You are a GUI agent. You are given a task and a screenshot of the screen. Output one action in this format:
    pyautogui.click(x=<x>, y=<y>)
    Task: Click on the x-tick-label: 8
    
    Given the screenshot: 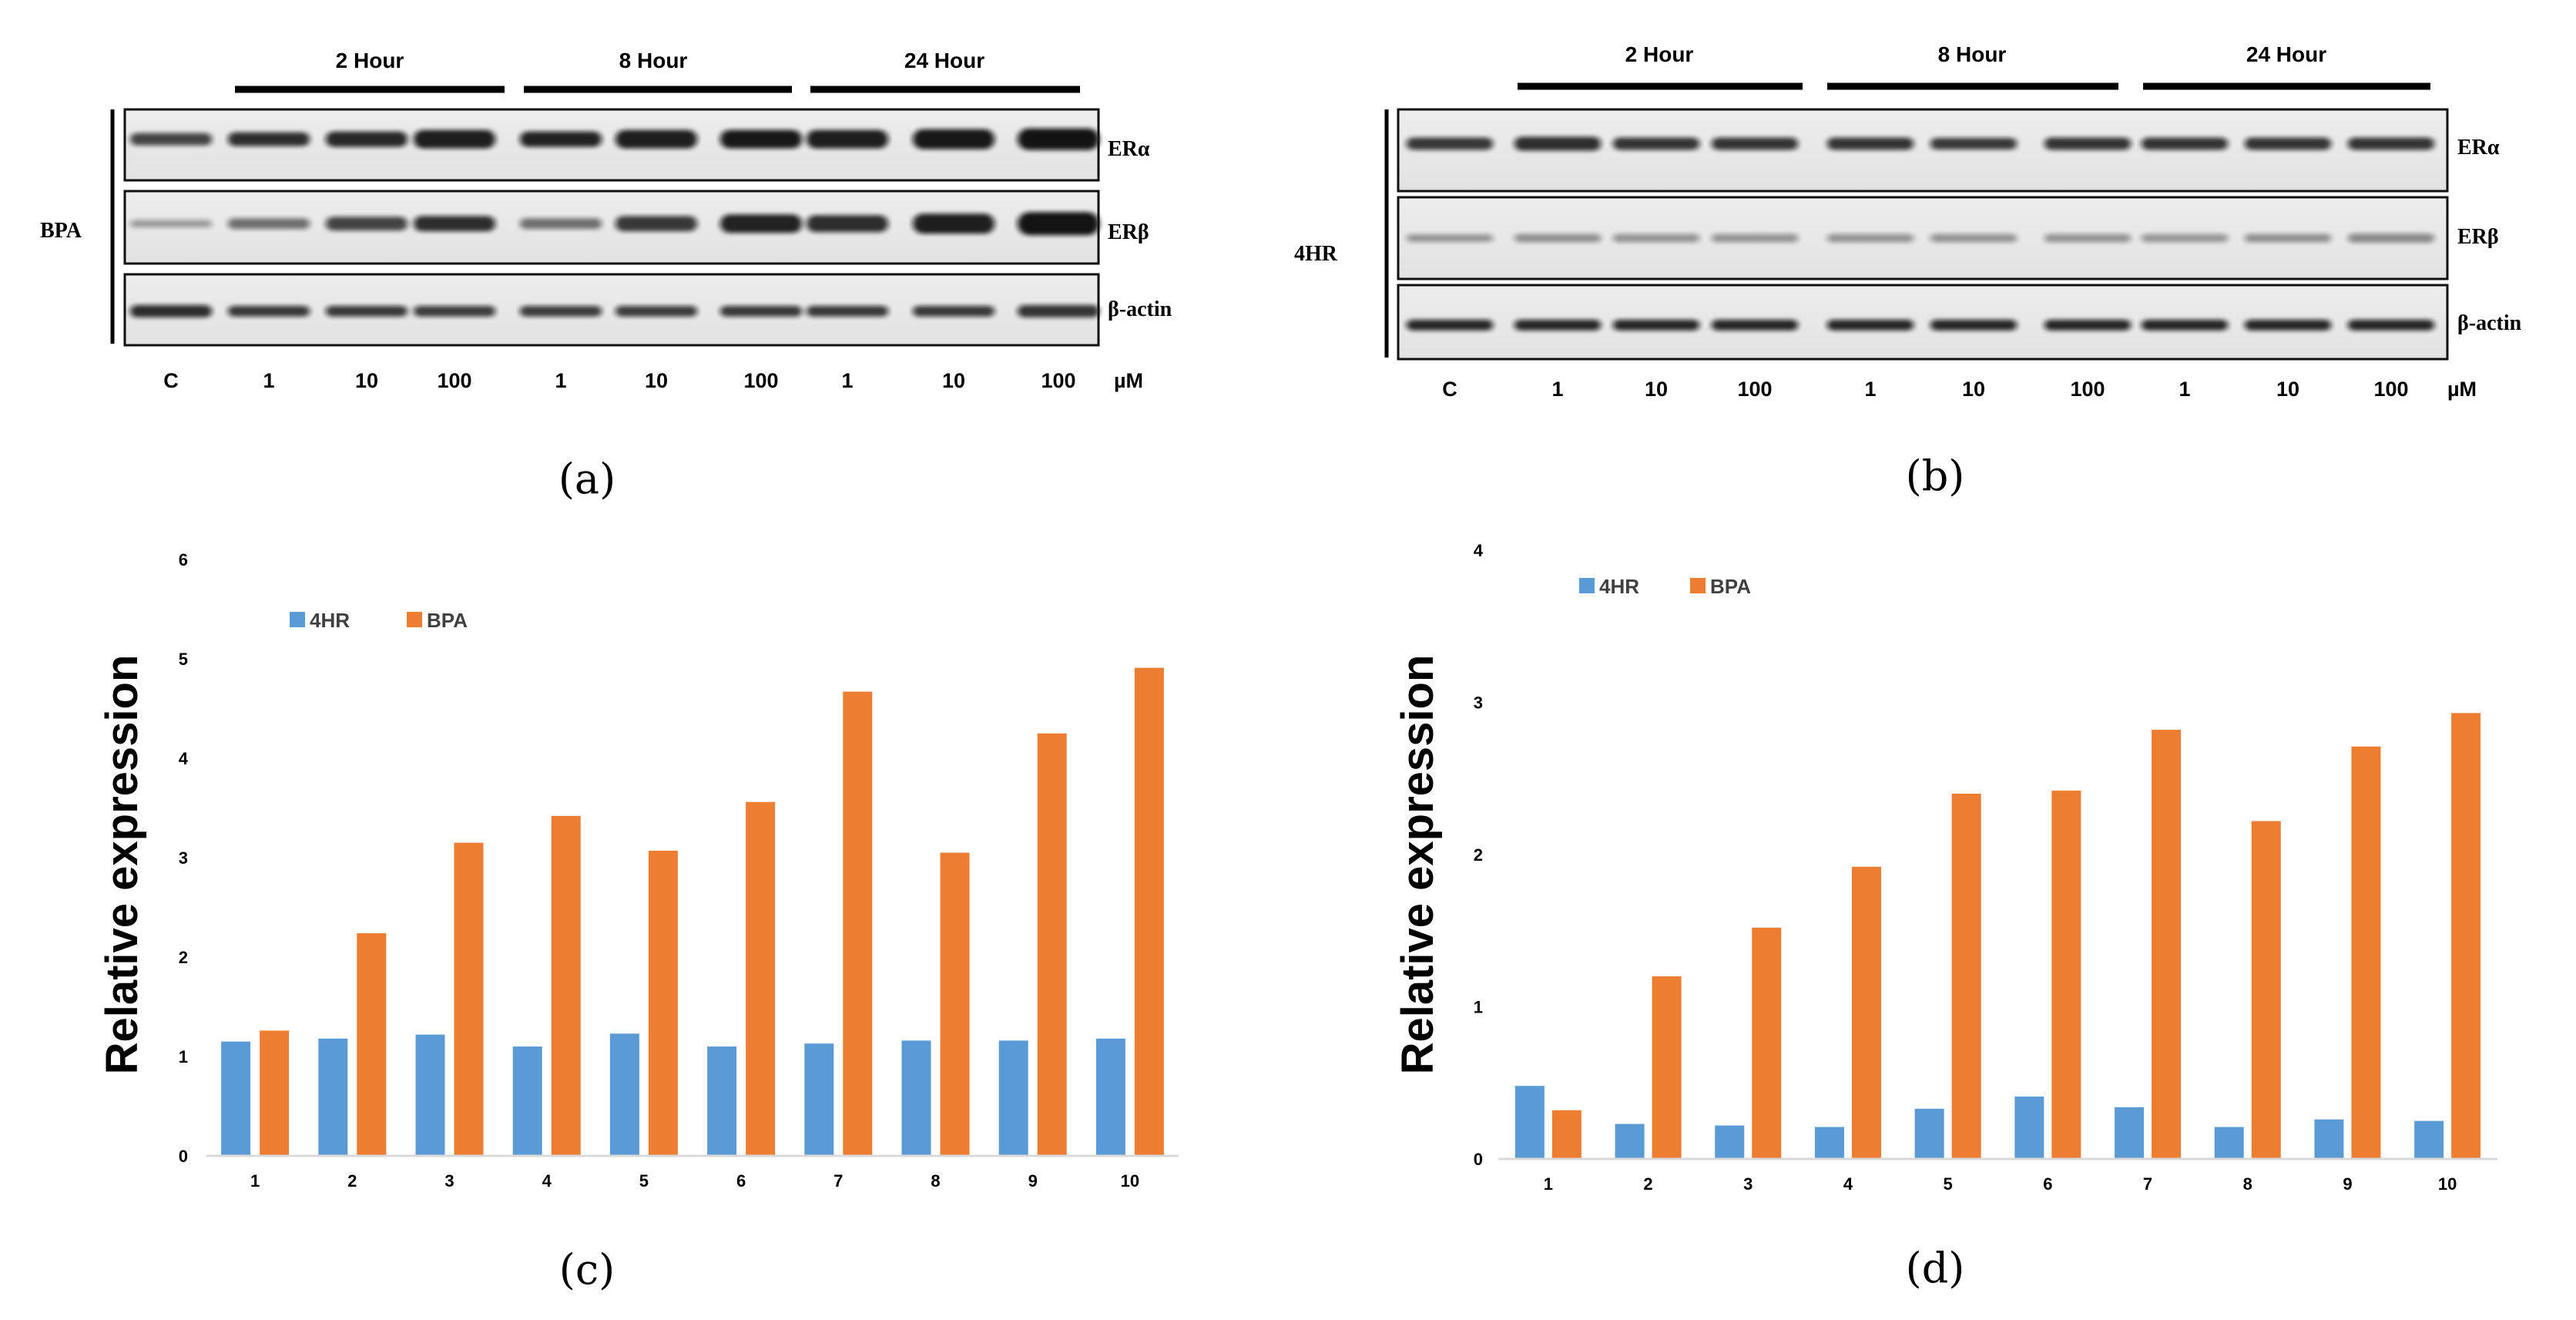 What is the action you would take?
    pyautogui.click(x=2247, y=1184)
    